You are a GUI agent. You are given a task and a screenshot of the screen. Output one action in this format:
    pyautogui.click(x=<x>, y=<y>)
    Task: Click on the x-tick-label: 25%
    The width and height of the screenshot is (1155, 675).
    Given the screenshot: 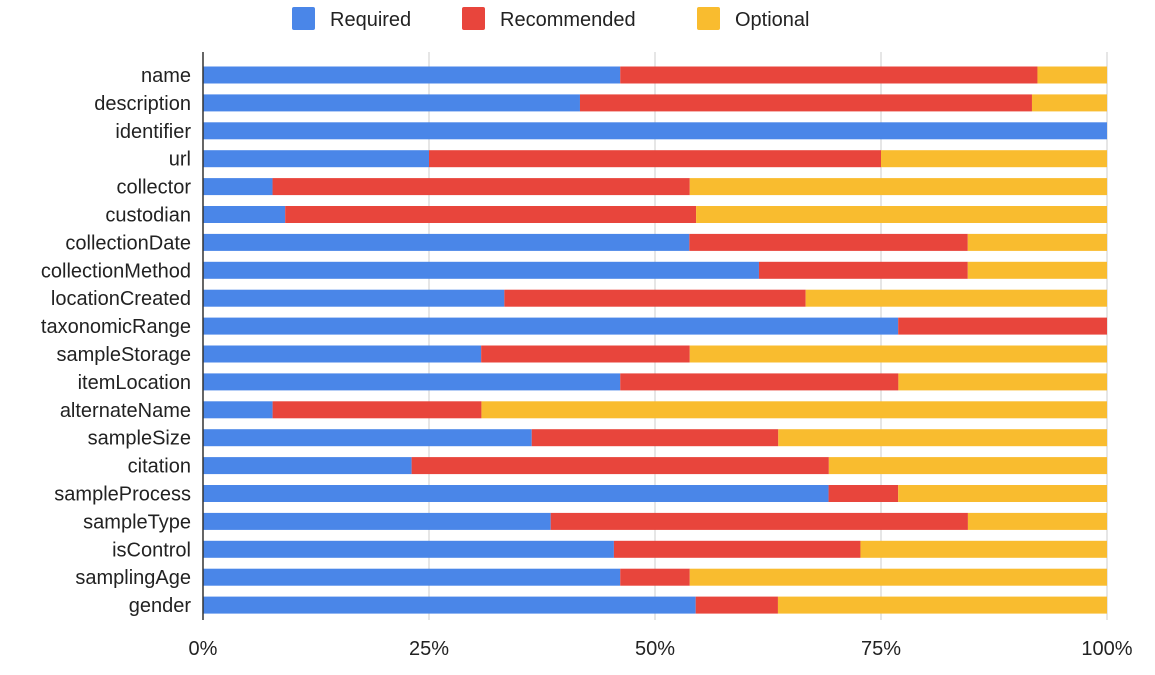 What is the action you would take?
    pyautogui.click(x=429, y=649)
    